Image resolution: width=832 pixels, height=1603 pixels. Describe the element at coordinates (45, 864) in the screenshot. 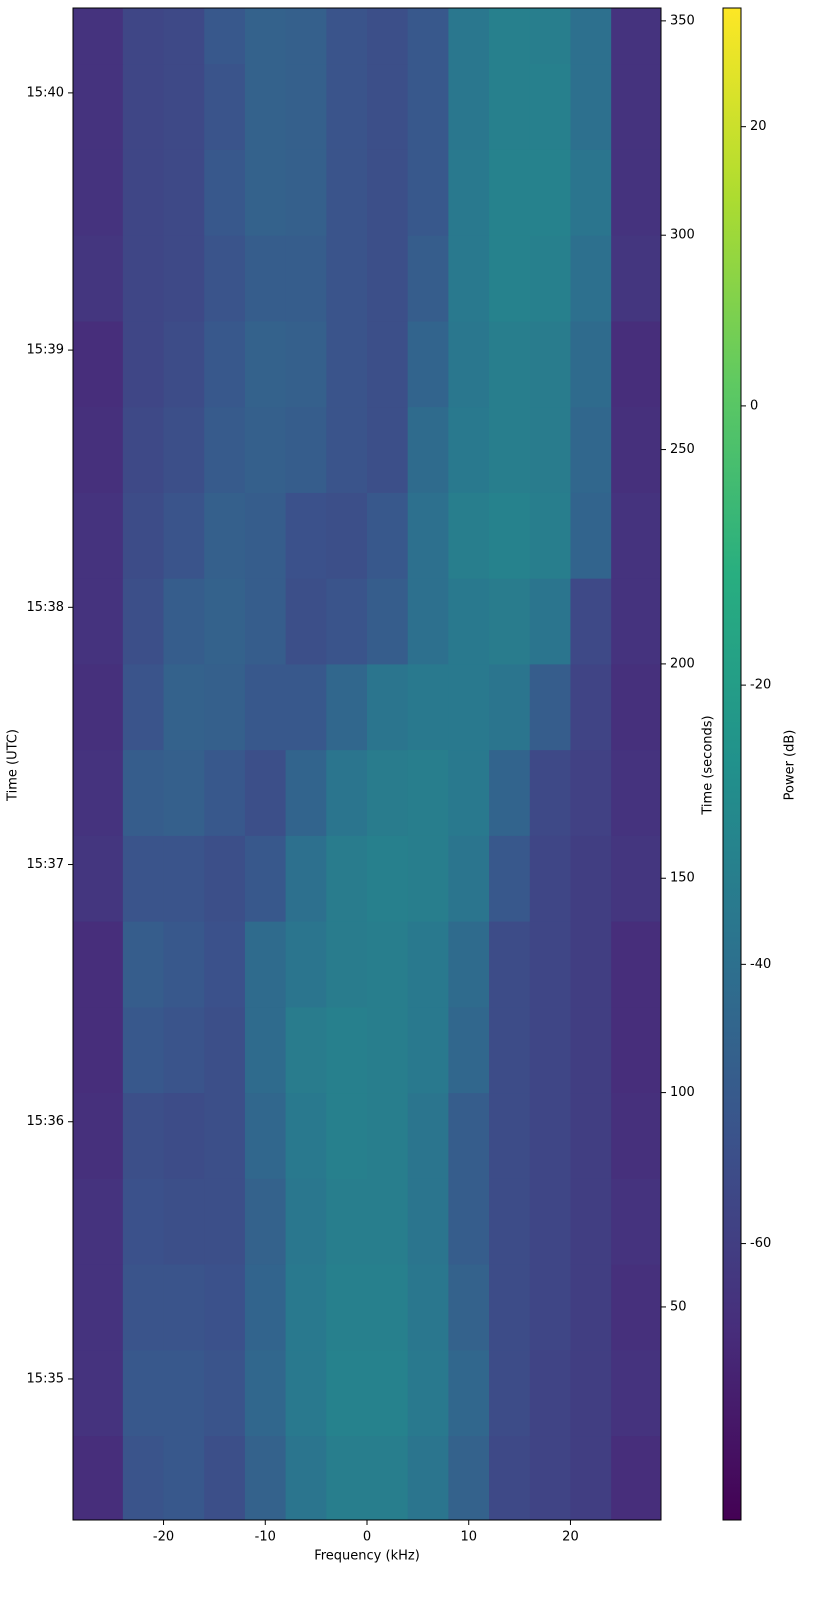

I see `y-left-tick-label: 15:37` at that location.